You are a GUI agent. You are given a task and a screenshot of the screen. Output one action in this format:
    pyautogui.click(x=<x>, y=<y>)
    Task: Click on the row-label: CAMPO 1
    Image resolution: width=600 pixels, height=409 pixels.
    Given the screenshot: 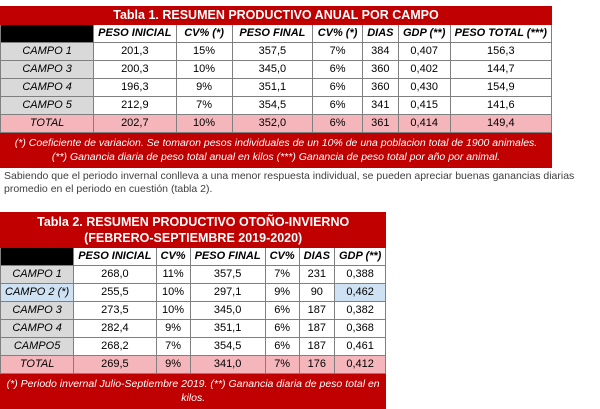 What is the action you would take?
    pyautogui.click(x=47, y=51)
    